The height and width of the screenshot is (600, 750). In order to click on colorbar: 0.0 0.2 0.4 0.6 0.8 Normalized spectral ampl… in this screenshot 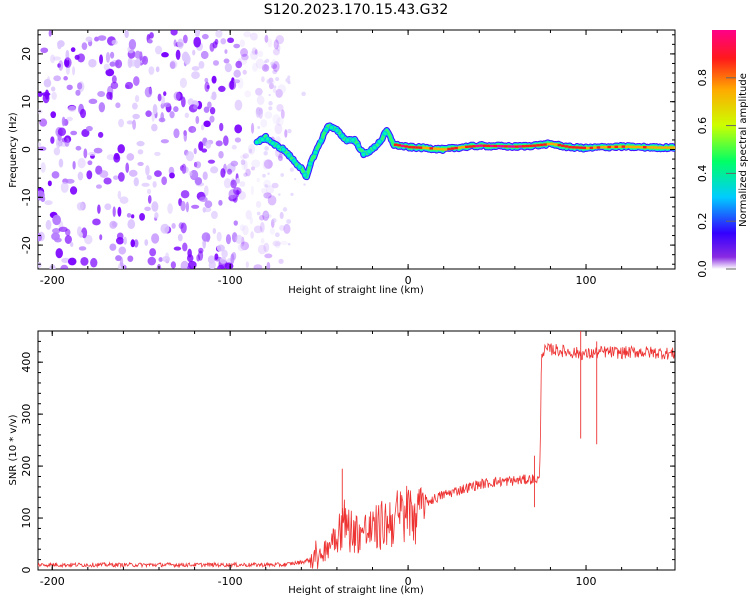, I will do `click(722, 154)`.